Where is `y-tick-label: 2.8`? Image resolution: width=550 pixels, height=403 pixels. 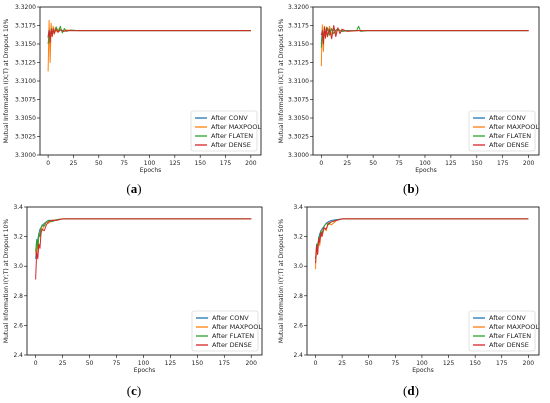
y-tick-label: 2.8 is located at coordinates (298, 296).